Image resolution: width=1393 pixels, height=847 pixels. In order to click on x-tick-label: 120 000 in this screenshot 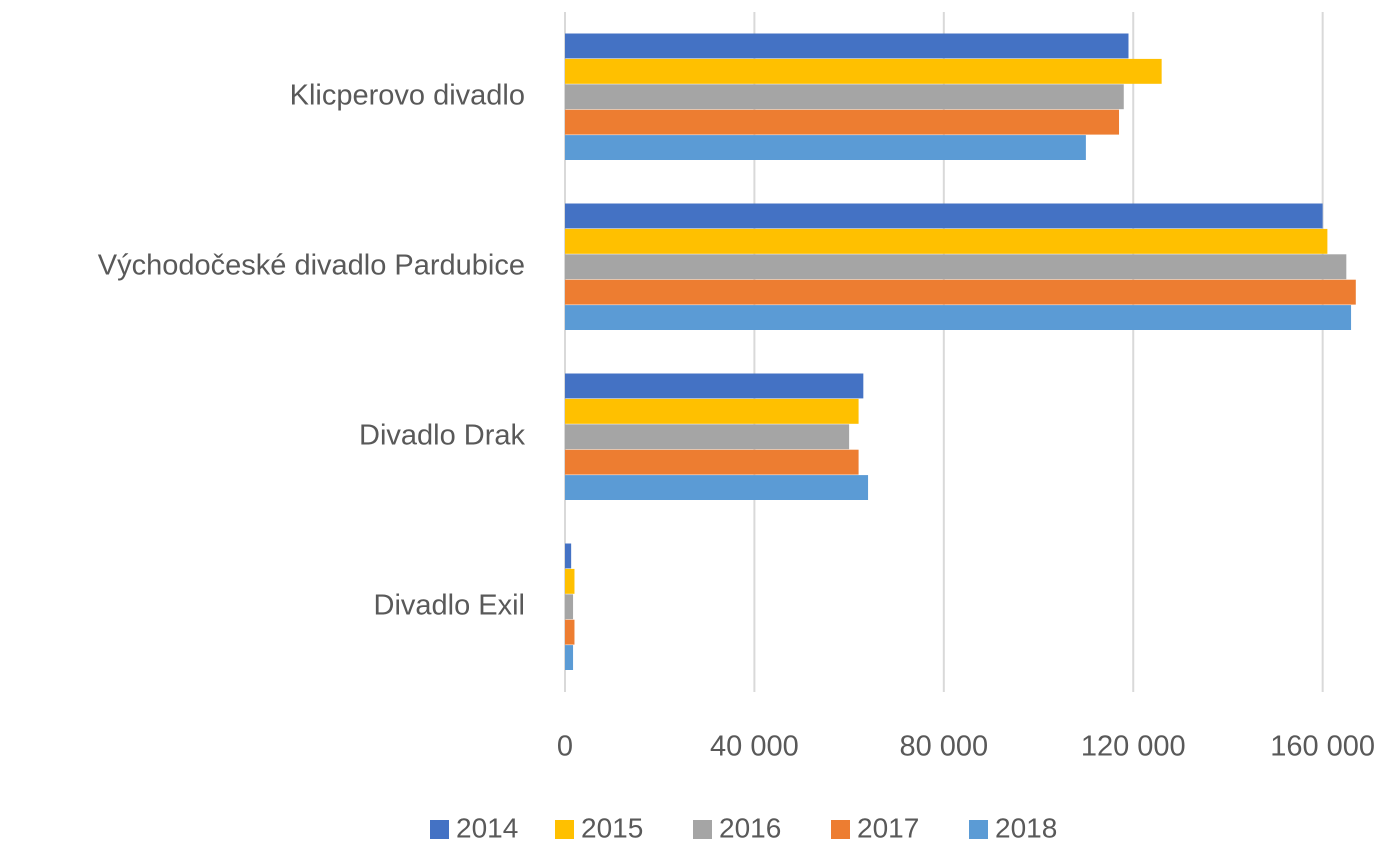, I will do `click(1133, 747)`.